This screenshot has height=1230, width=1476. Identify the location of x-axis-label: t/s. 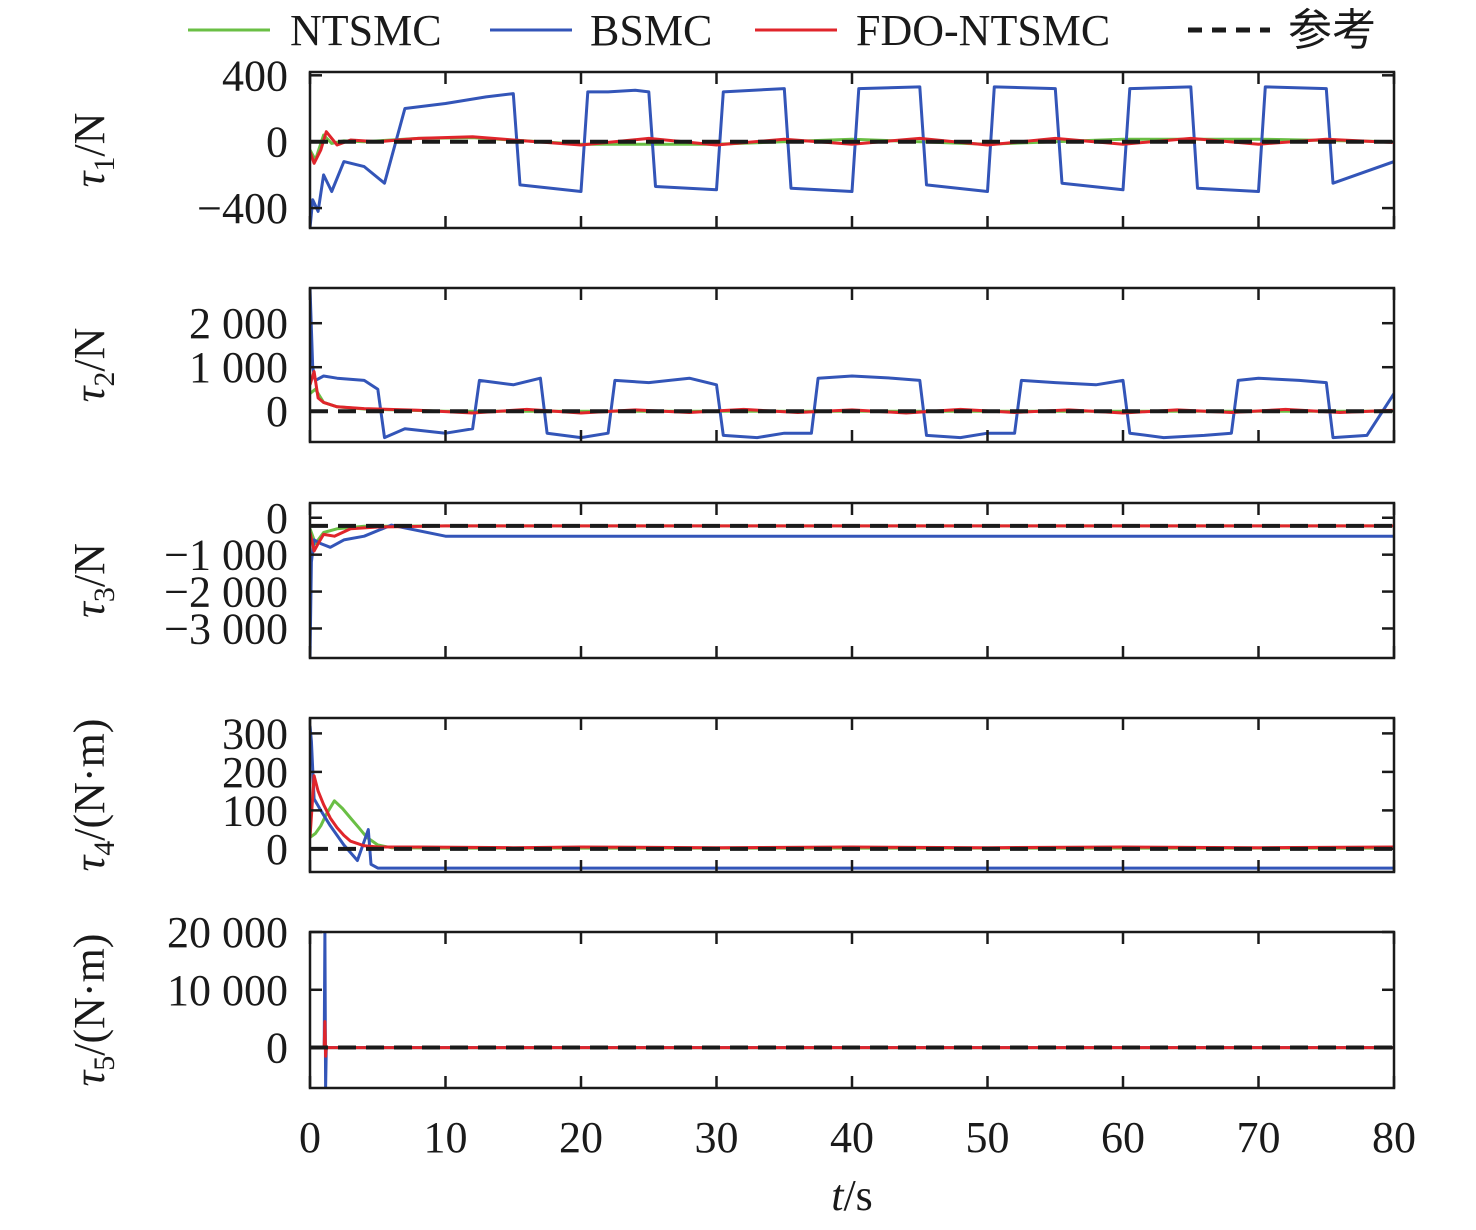
(852, 1195).